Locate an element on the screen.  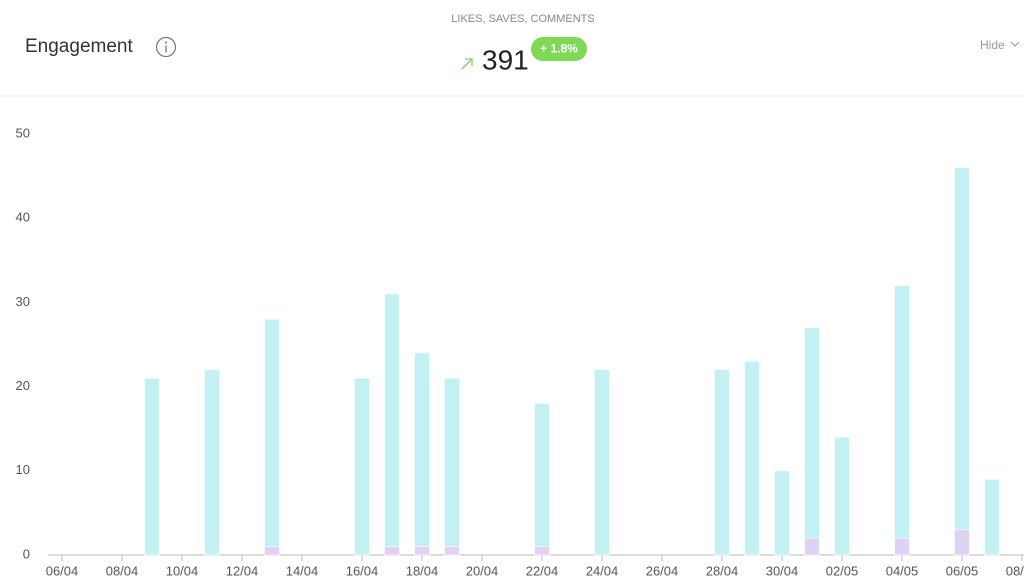
x-tick-label: 10/04 is located at coordinates (182, 570).